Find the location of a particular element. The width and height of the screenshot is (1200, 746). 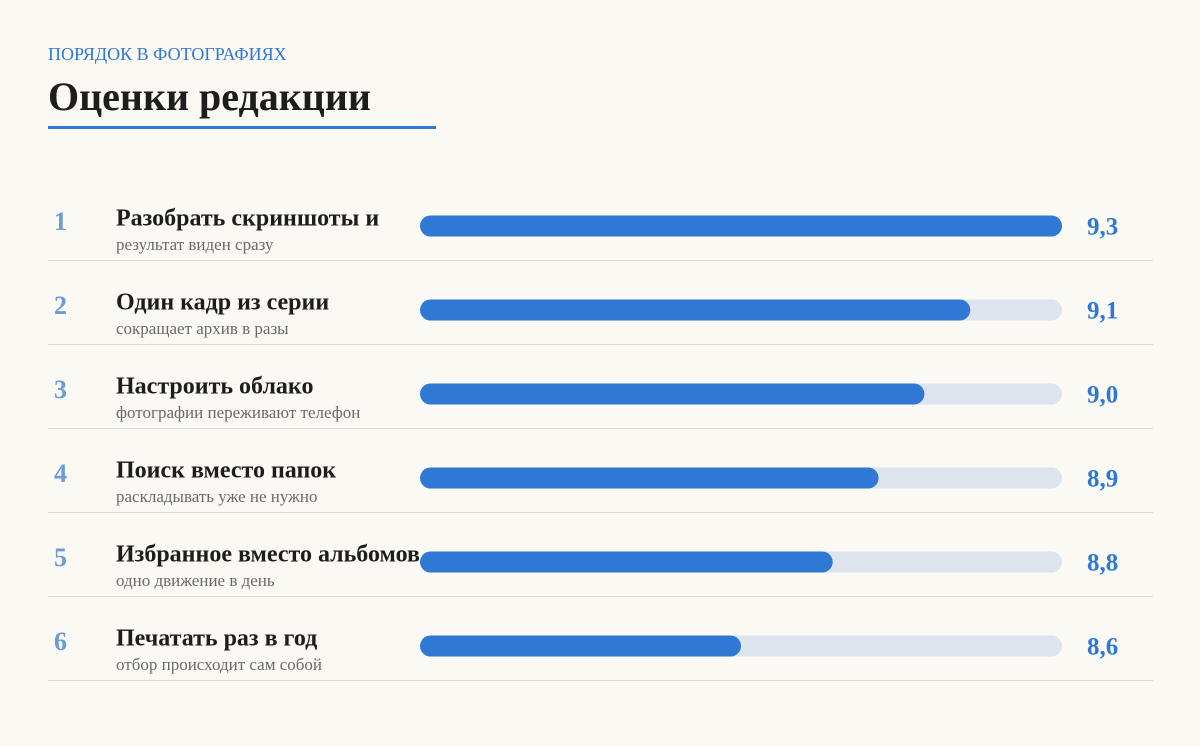

rank: 3 is located at coordinates (60, 389).